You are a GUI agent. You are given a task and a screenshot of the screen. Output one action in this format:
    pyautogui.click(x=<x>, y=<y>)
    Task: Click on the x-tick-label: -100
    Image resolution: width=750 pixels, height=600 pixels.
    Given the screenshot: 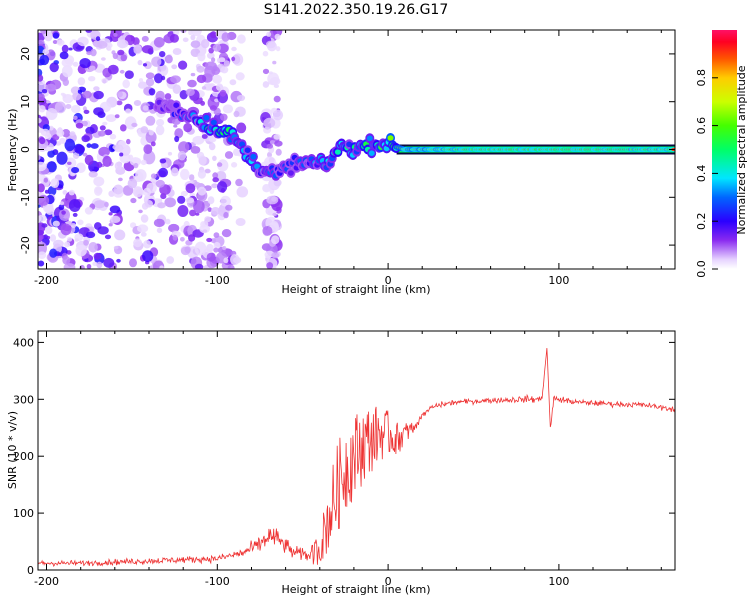 What is the action you would take?
    pyautogui.click(x=217, y=280)
    